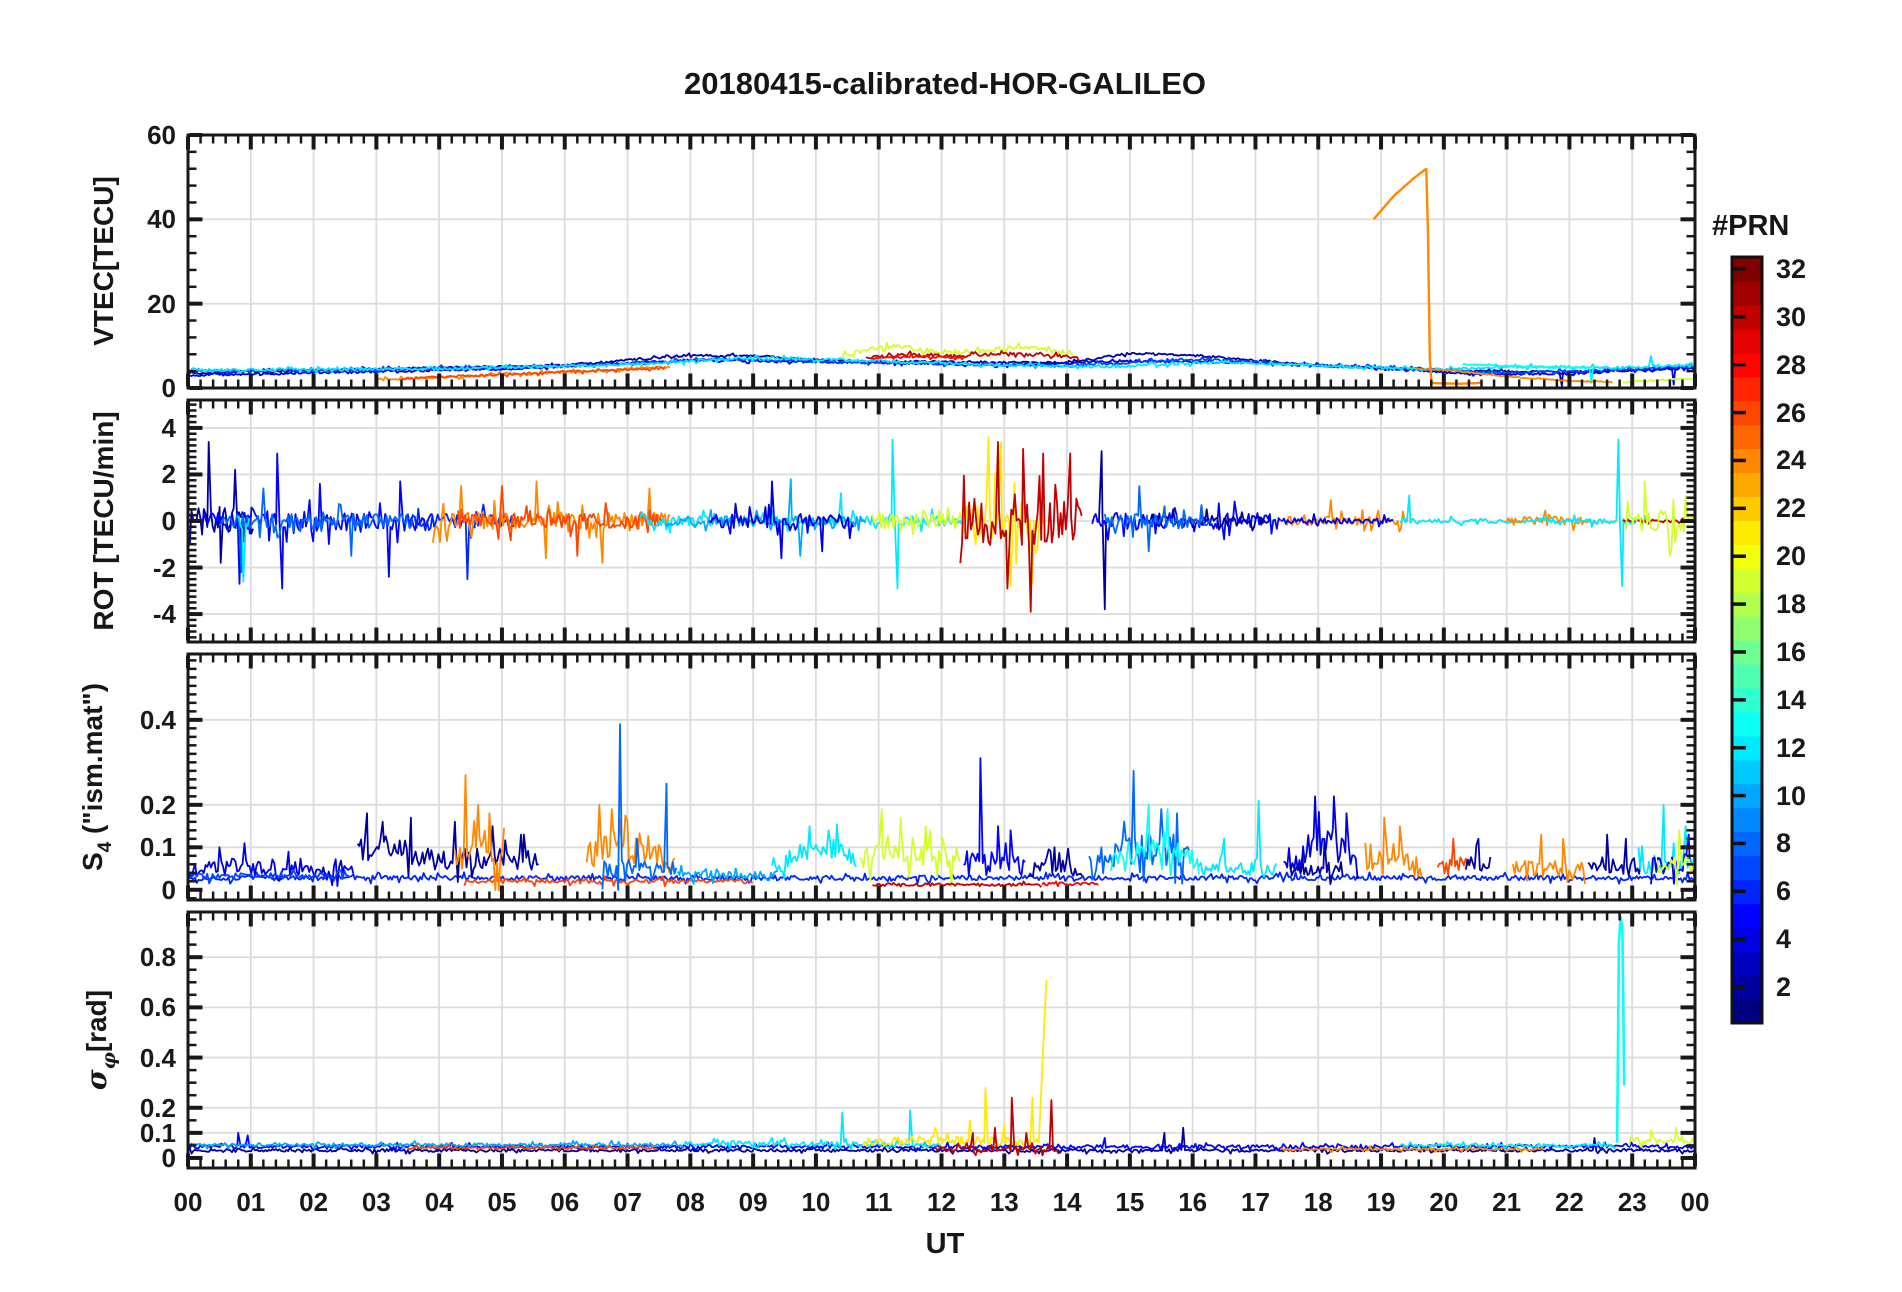 The image size is (1902, 1292). Describe the element at coordinates (161, 303) in the screenshot. I see `y-tick-label-vtec: 20` at that location.